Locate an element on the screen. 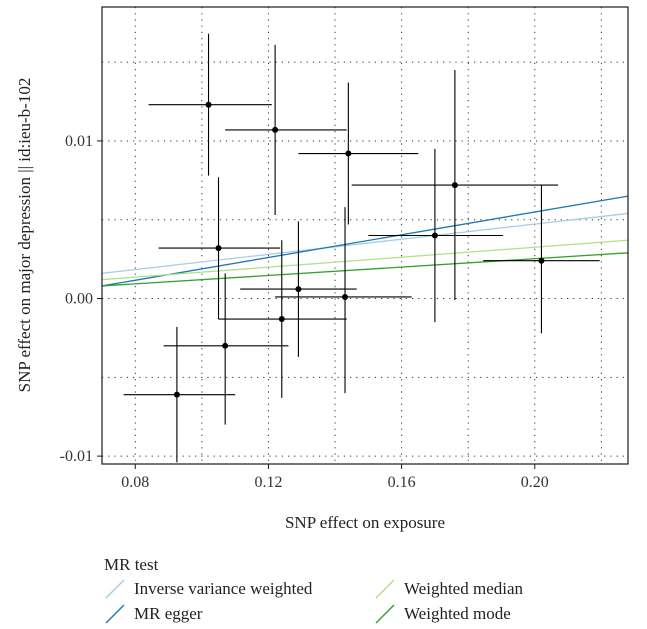  legend-key-ivw is located at coordinates (115, 588).